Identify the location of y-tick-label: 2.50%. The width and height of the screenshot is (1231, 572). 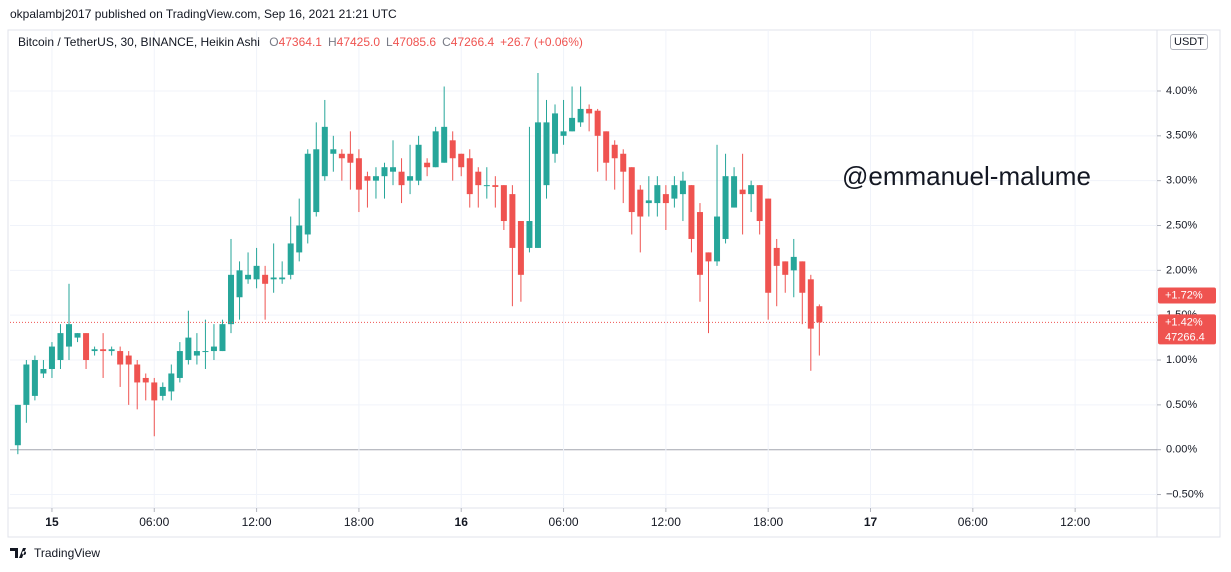
(1181, 225).